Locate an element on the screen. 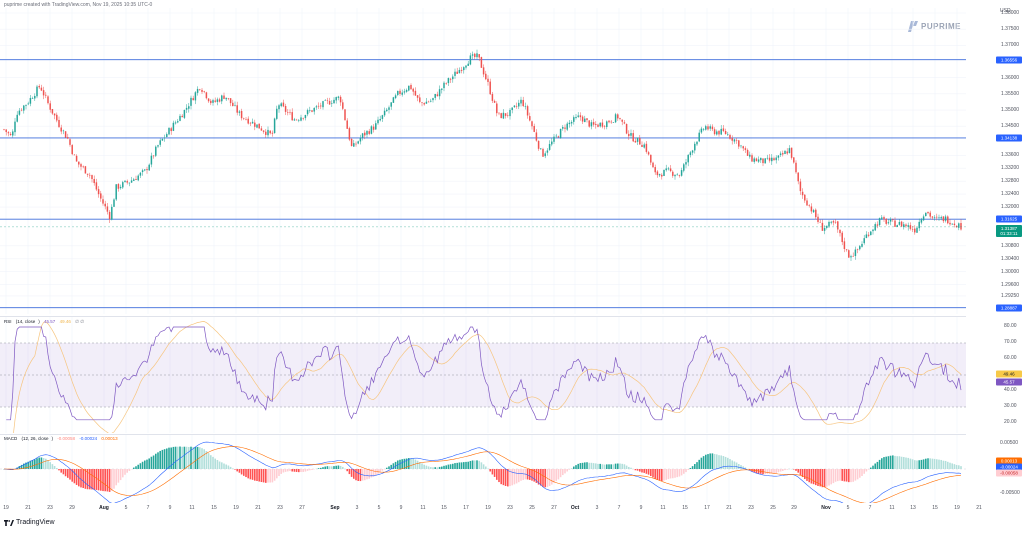 The image size is (1024, 534). time-tick: 13 is located at coordinates (913, 508).